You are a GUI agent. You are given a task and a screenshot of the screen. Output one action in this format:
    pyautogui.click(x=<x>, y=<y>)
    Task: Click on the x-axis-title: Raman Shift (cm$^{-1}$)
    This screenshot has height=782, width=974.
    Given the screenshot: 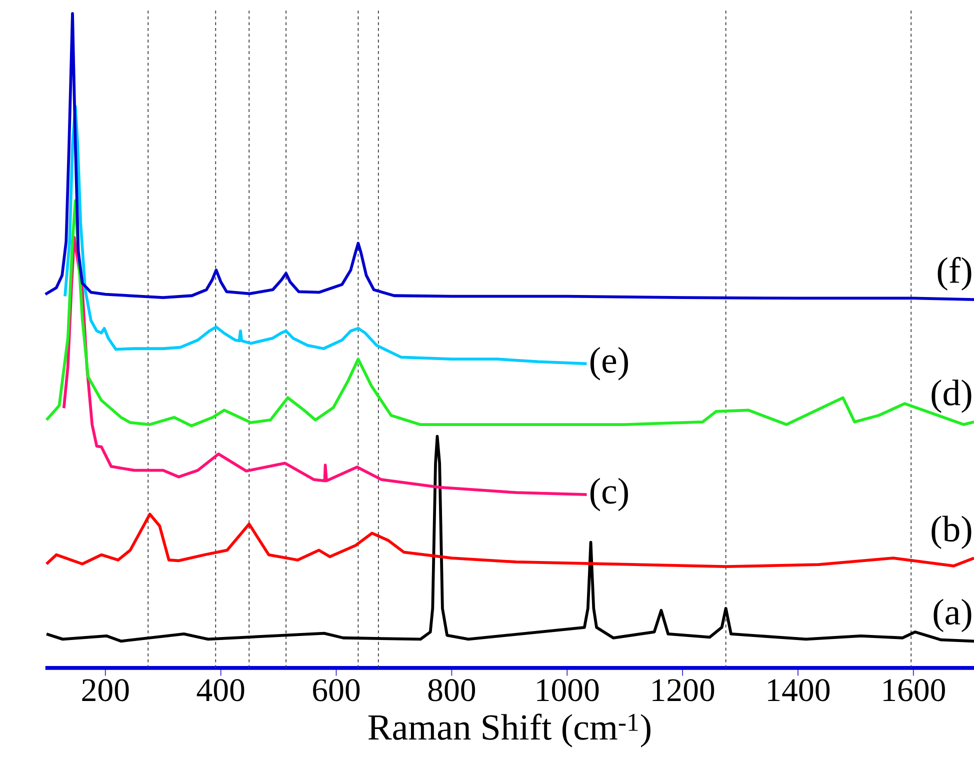 What is the action you would take?
    pyautogui.click(x=509, y=731)
    